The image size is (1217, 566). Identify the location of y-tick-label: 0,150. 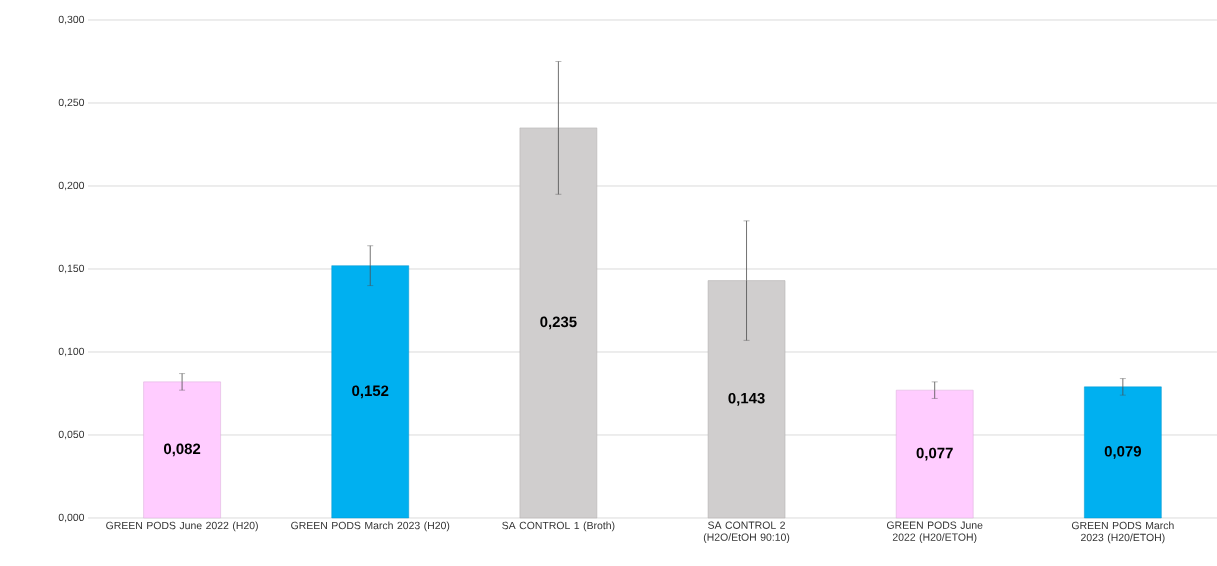
(71, 269).